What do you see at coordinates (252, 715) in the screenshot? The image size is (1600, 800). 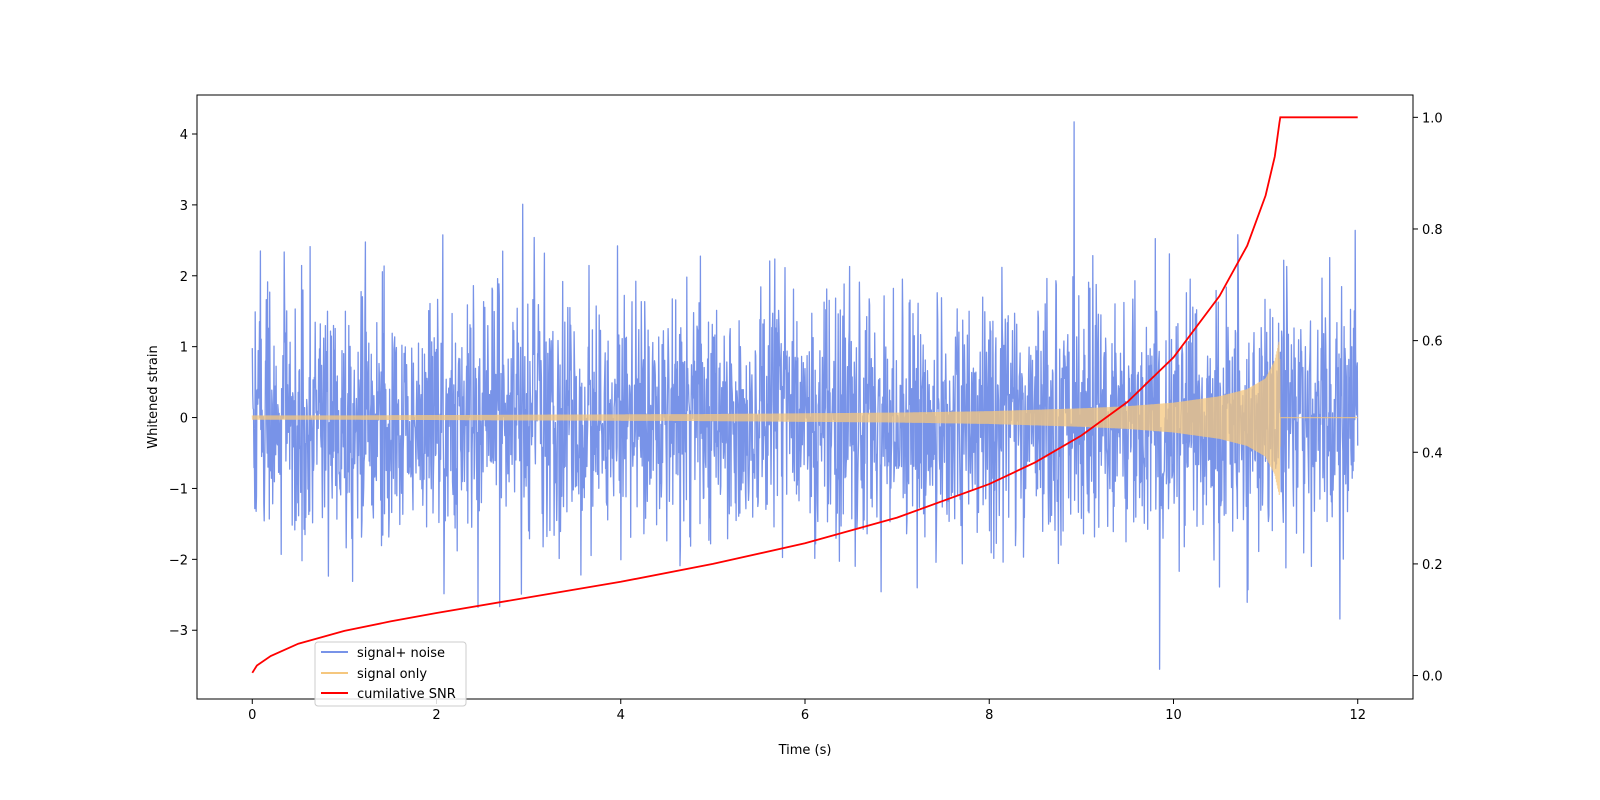 I see `x-tick-label: 0` at bounding box center [252, 715].